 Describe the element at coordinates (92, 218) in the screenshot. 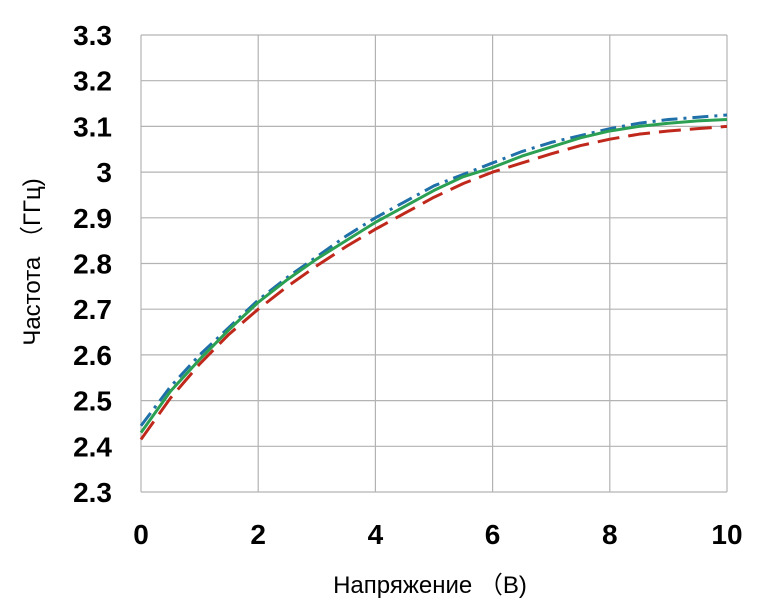

I see `y-tick-label: 2.9` at that location.